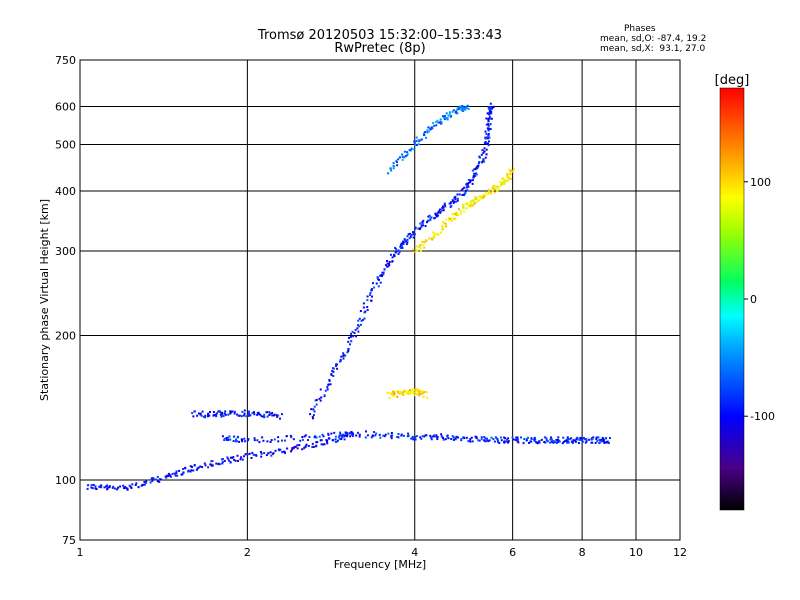 This screenshot has height=600, width=800. What do you see at coordinates (753, 299) in the screenshot?
I see `colorbar-tick-label: 0` at bounding box center [753, 299].